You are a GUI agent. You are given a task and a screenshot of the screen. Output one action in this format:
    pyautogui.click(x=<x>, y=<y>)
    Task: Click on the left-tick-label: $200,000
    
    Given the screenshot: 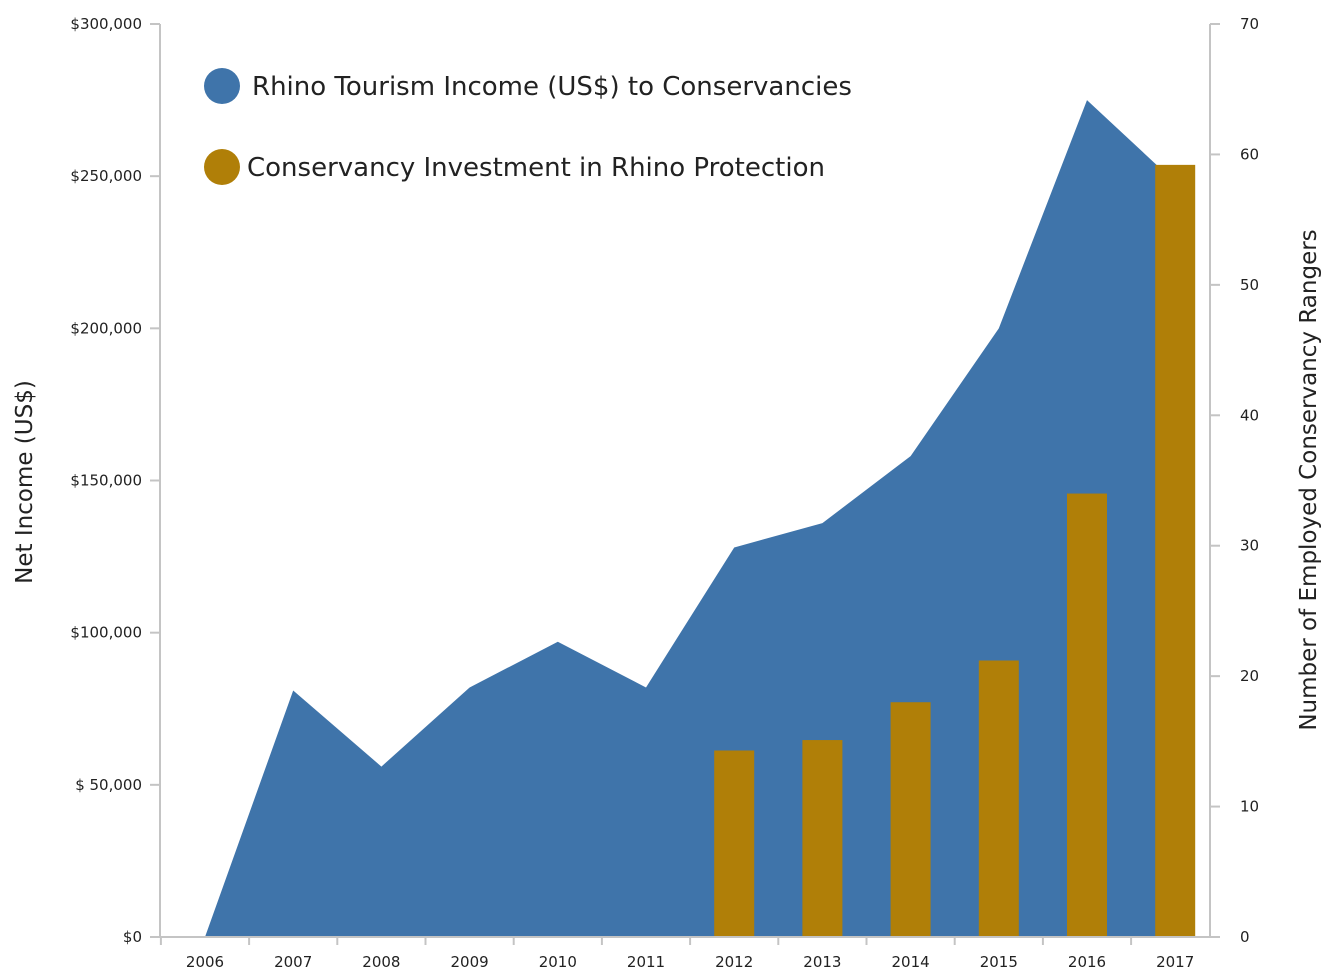 What is the action you would take?
    pyautogui.click(x=106, y=328)
    